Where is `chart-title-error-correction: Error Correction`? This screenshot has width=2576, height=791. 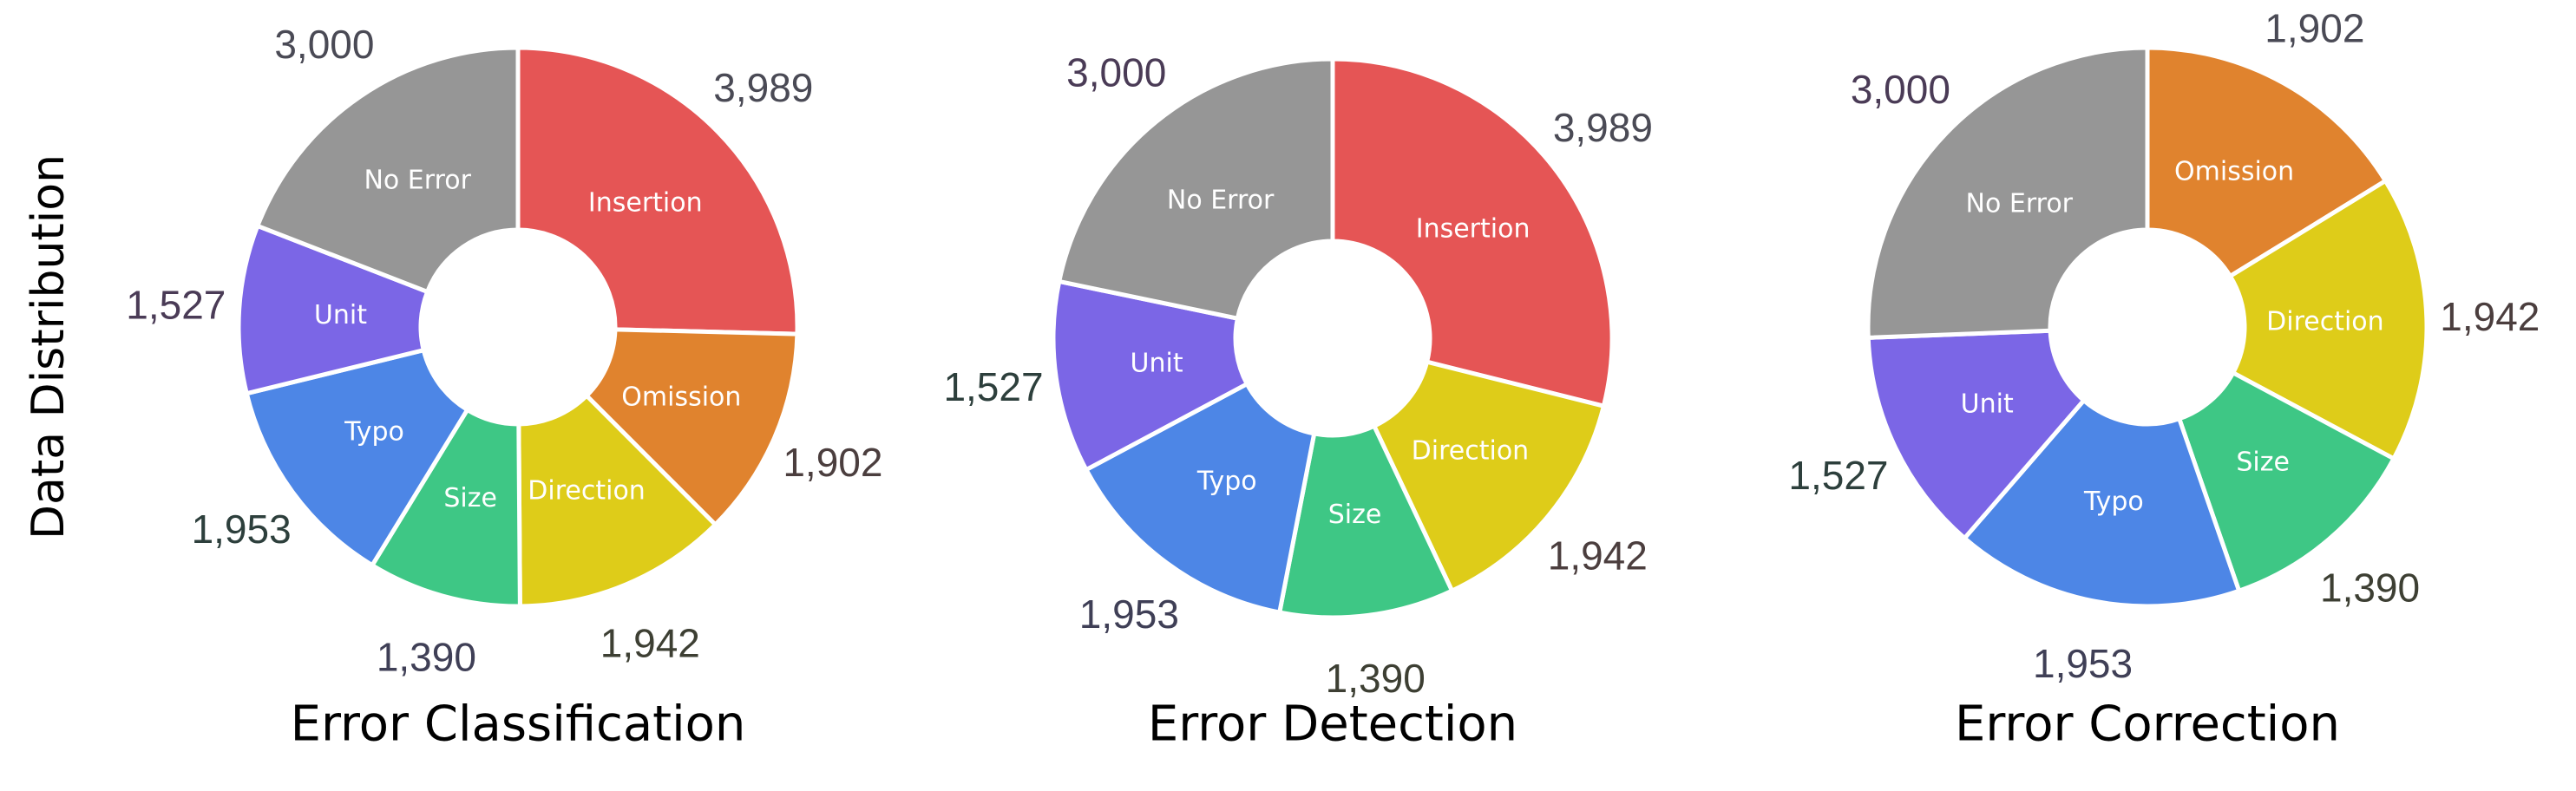
chart-title-error-correction: Error Correction is located at coordinates (2147, 725).